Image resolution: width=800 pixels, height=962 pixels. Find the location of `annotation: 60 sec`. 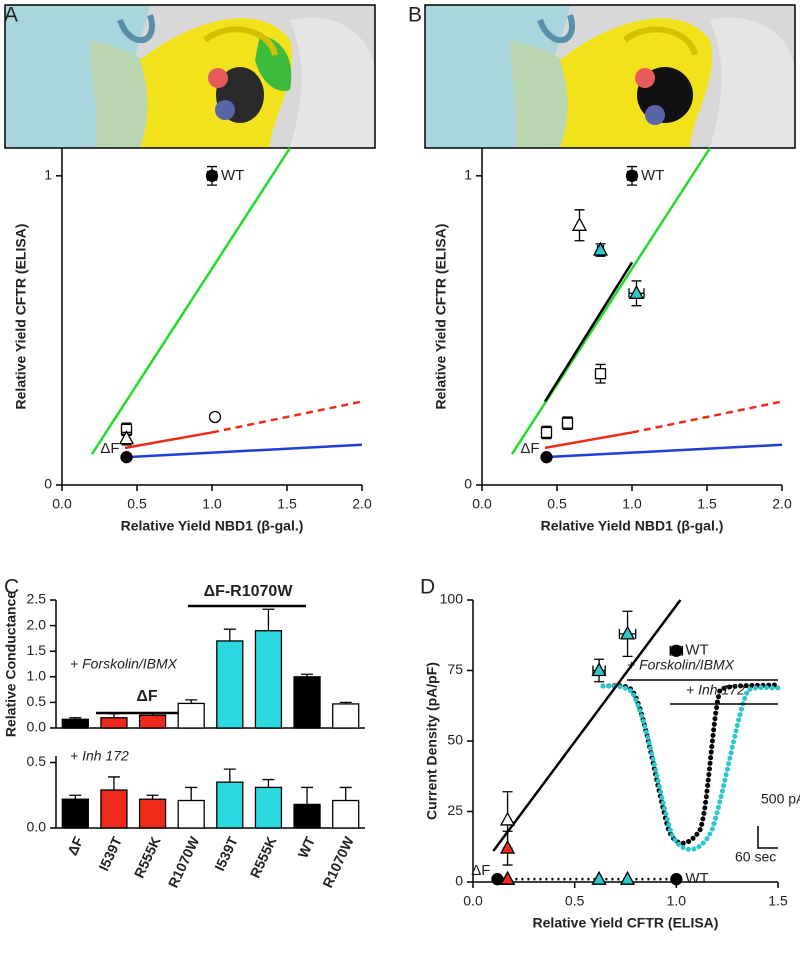

annotation: 60 sec is located at coordinates (755, 857).